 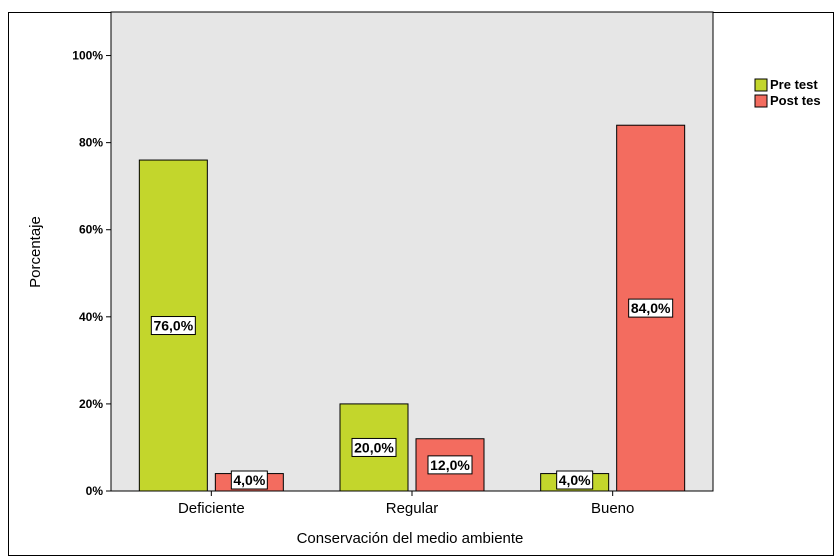 I want to click on y-axis-title: Porcentaje, so click(x=35, y=252).